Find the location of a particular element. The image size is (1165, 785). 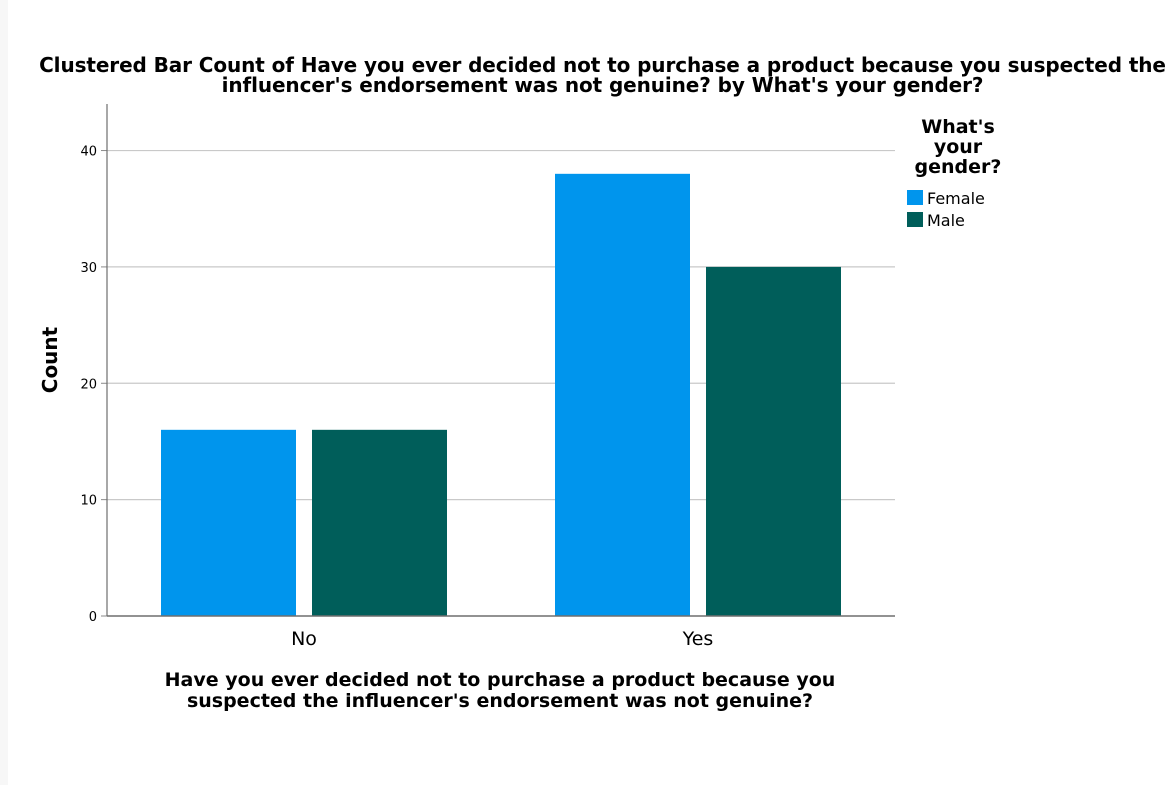

bar-yes-male is located at coordinates (773, 441).